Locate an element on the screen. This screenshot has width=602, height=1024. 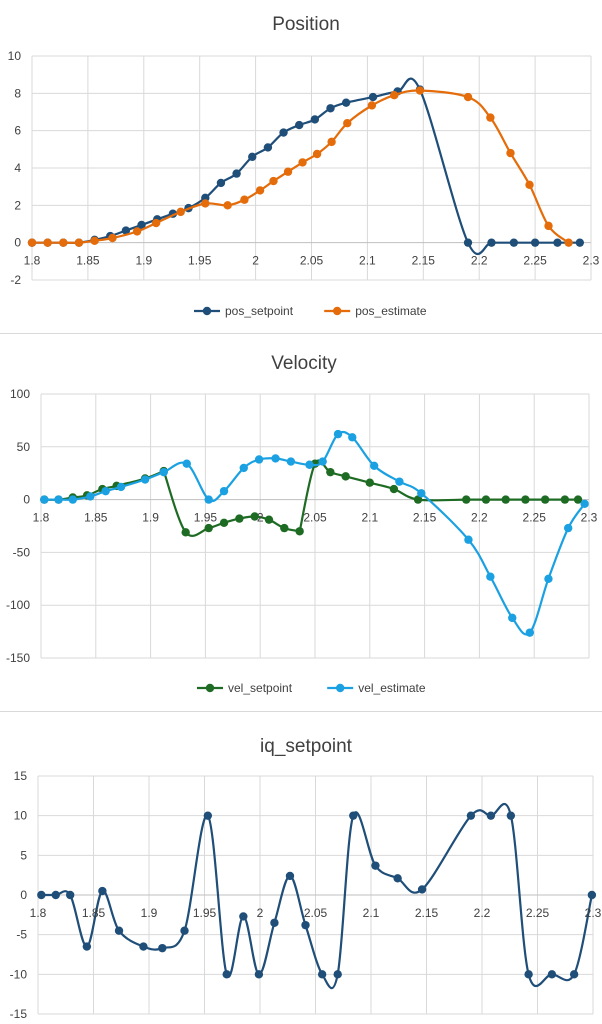
x-tick-label: 2.3 is located at coordinates (589, 518).